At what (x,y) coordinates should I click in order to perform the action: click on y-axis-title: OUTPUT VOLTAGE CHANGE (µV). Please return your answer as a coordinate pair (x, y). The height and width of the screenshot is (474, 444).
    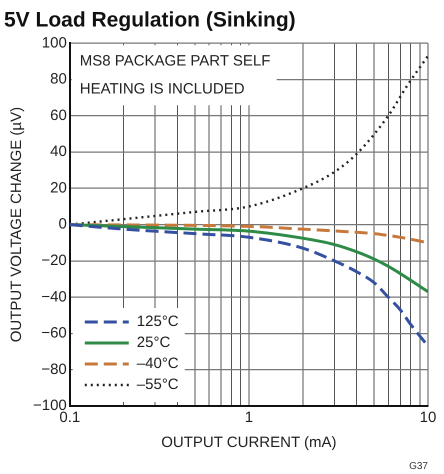
    Looking at the image, I should click on (17, 224).